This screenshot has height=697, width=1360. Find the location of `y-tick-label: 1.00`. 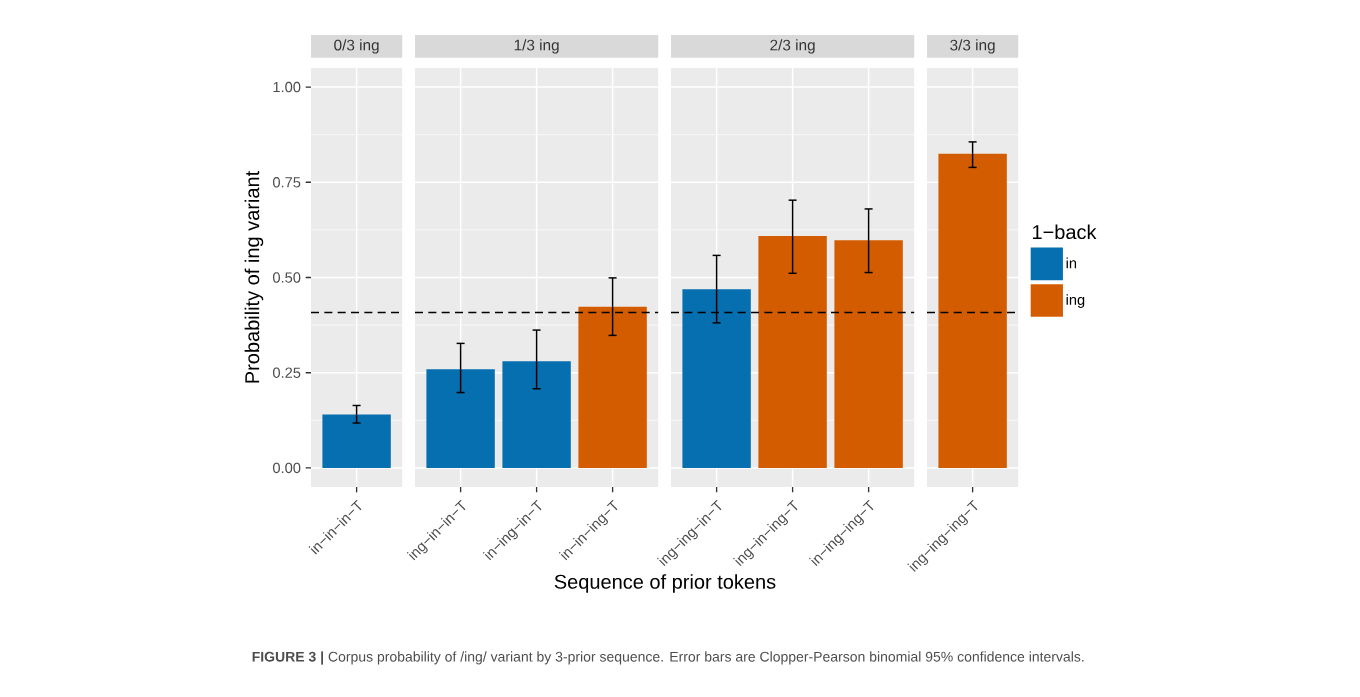

y-tick-label: 1.00 is located at coordinates (287, 87).